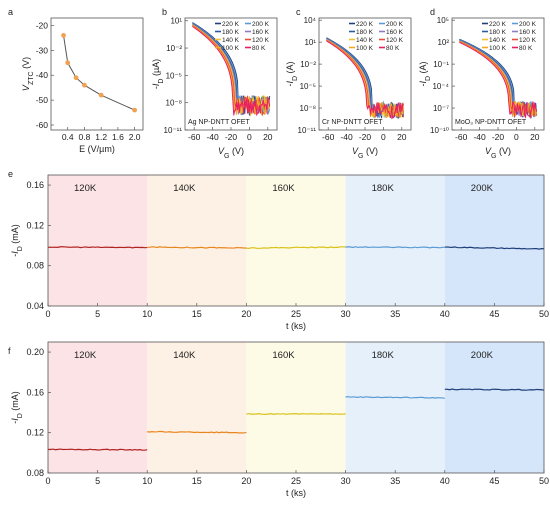  What do you see at coordinates (68, 137) in the screenshot?
I see `x-tick-label: 0.4` at bounding box center [68, 137].